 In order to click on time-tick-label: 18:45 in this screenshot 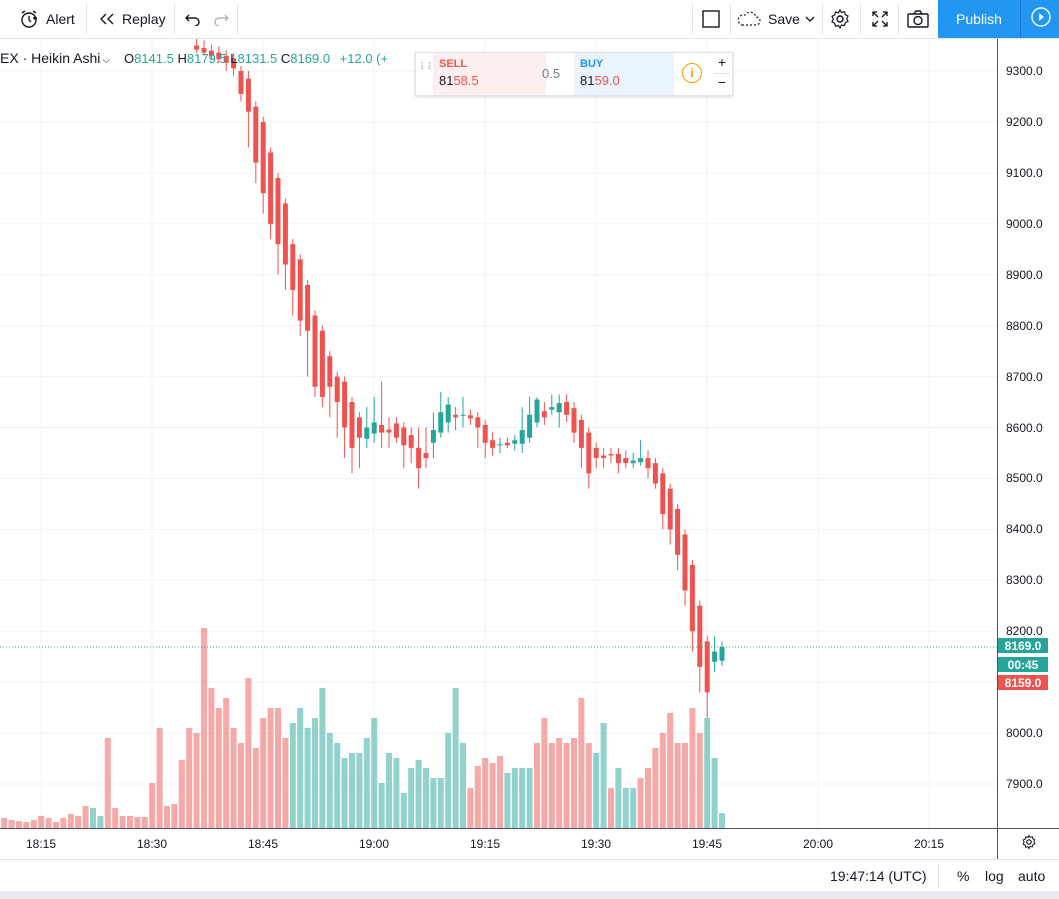, I will do `click(263, 844)`.